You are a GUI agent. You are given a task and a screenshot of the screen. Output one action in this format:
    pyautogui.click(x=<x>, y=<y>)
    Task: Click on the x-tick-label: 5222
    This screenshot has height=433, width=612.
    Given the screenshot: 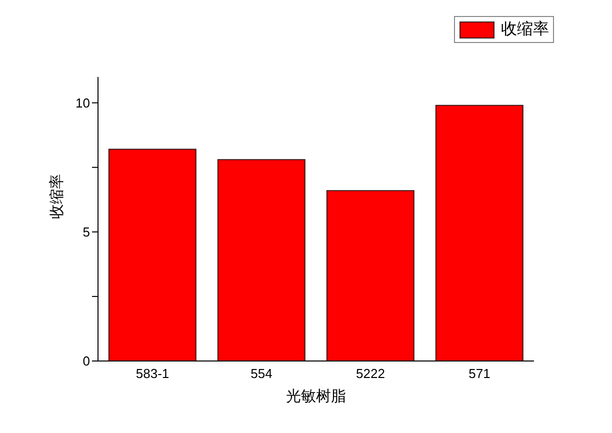 What is the action you would take?
    pyautogui.click(x=370, y=374)
    